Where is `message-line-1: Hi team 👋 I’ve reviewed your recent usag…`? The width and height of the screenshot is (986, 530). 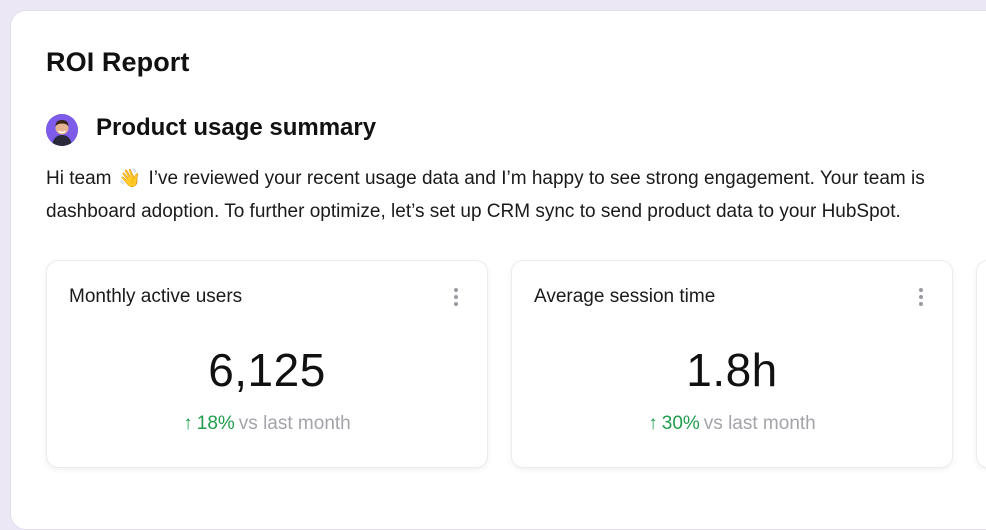
message-line-1: Hi team 👋 I’ve reviewed your recent usag… is located at coordinates (516, 178).